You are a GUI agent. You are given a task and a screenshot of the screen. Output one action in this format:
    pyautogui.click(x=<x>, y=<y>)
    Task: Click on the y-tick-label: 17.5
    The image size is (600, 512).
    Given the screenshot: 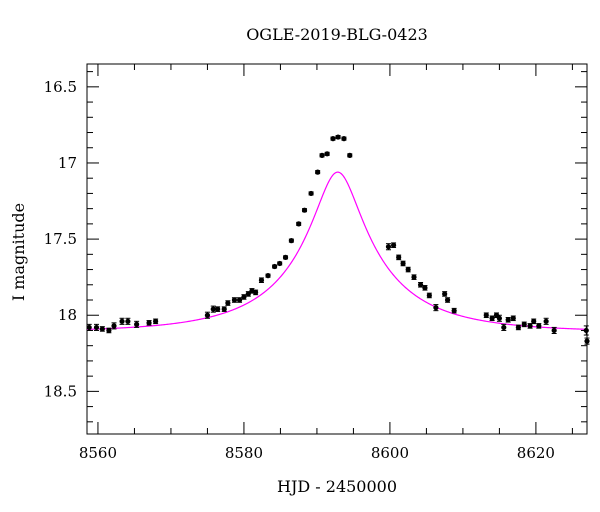 What is the action you would take?
    pyautogui.click(x=60, y=239)
    